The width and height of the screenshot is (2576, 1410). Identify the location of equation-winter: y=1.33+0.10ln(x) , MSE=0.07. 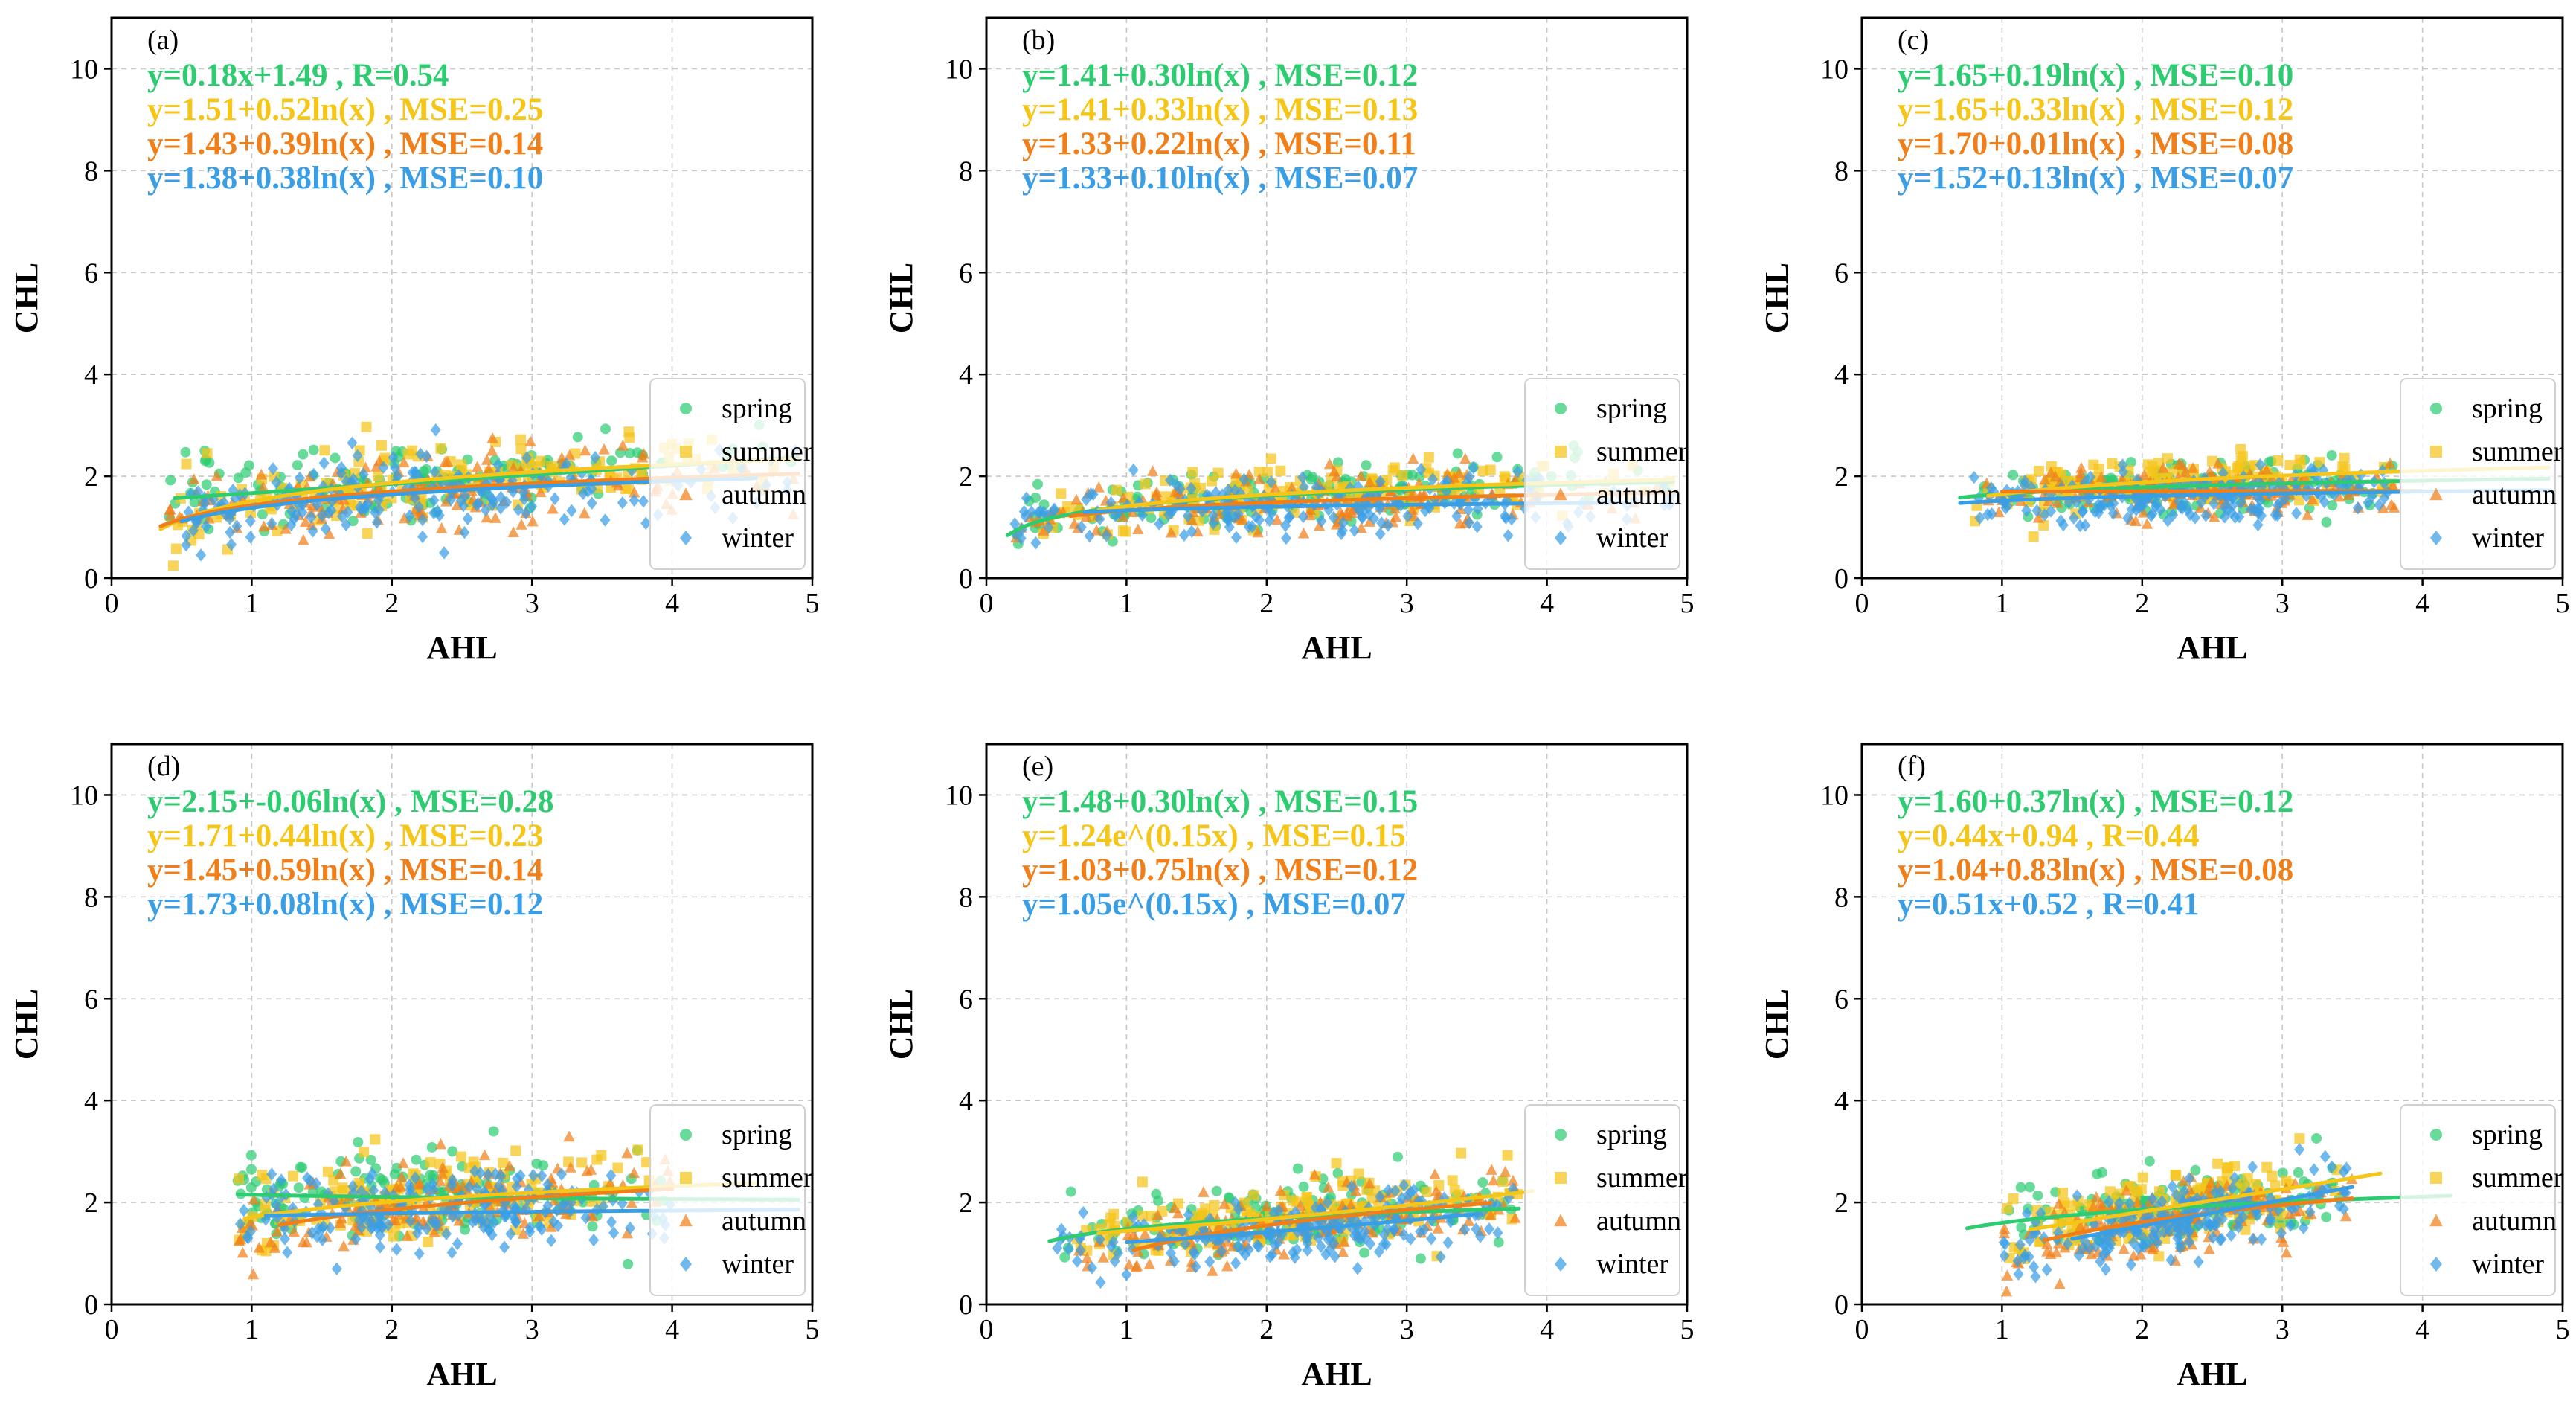
(1220, 179).